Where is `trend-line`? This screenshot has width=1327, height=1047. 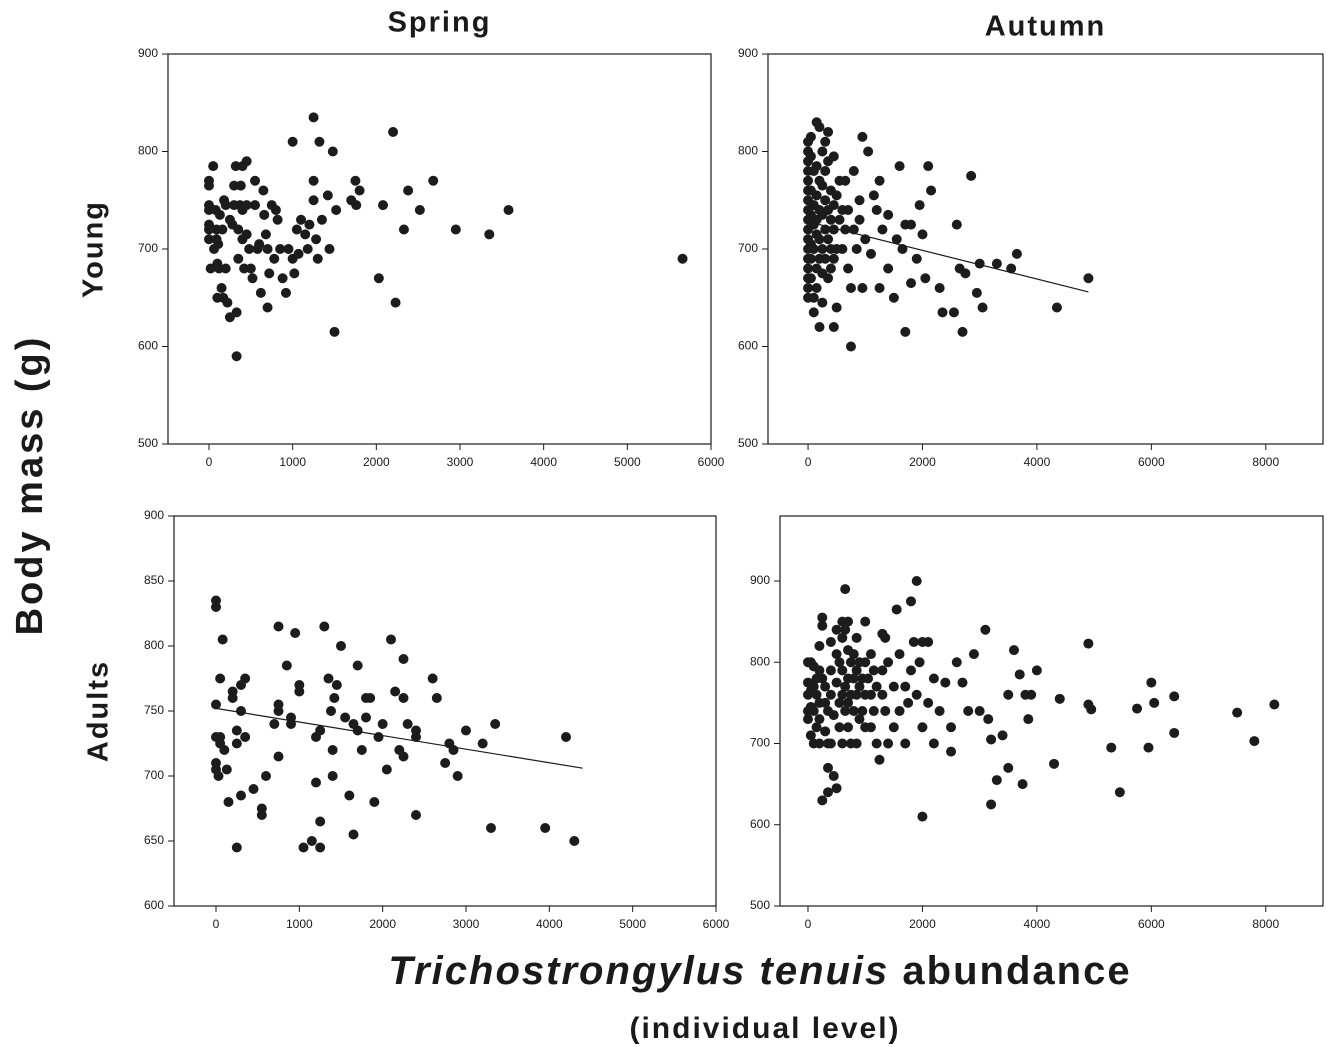
trend-line is located at coordinates (399, 738).